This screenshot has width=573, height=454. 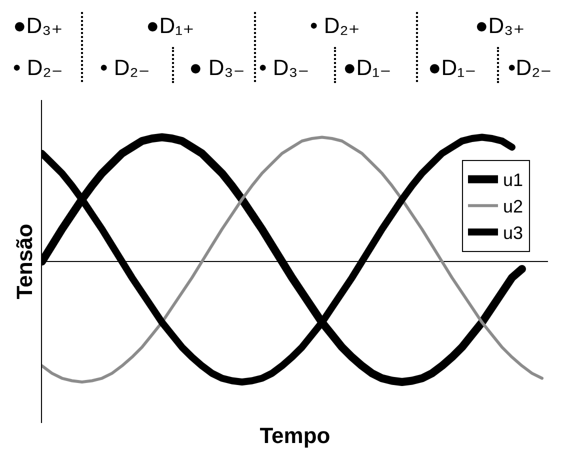 I want to click on legend-label: u1, so click(x=513, y=180).